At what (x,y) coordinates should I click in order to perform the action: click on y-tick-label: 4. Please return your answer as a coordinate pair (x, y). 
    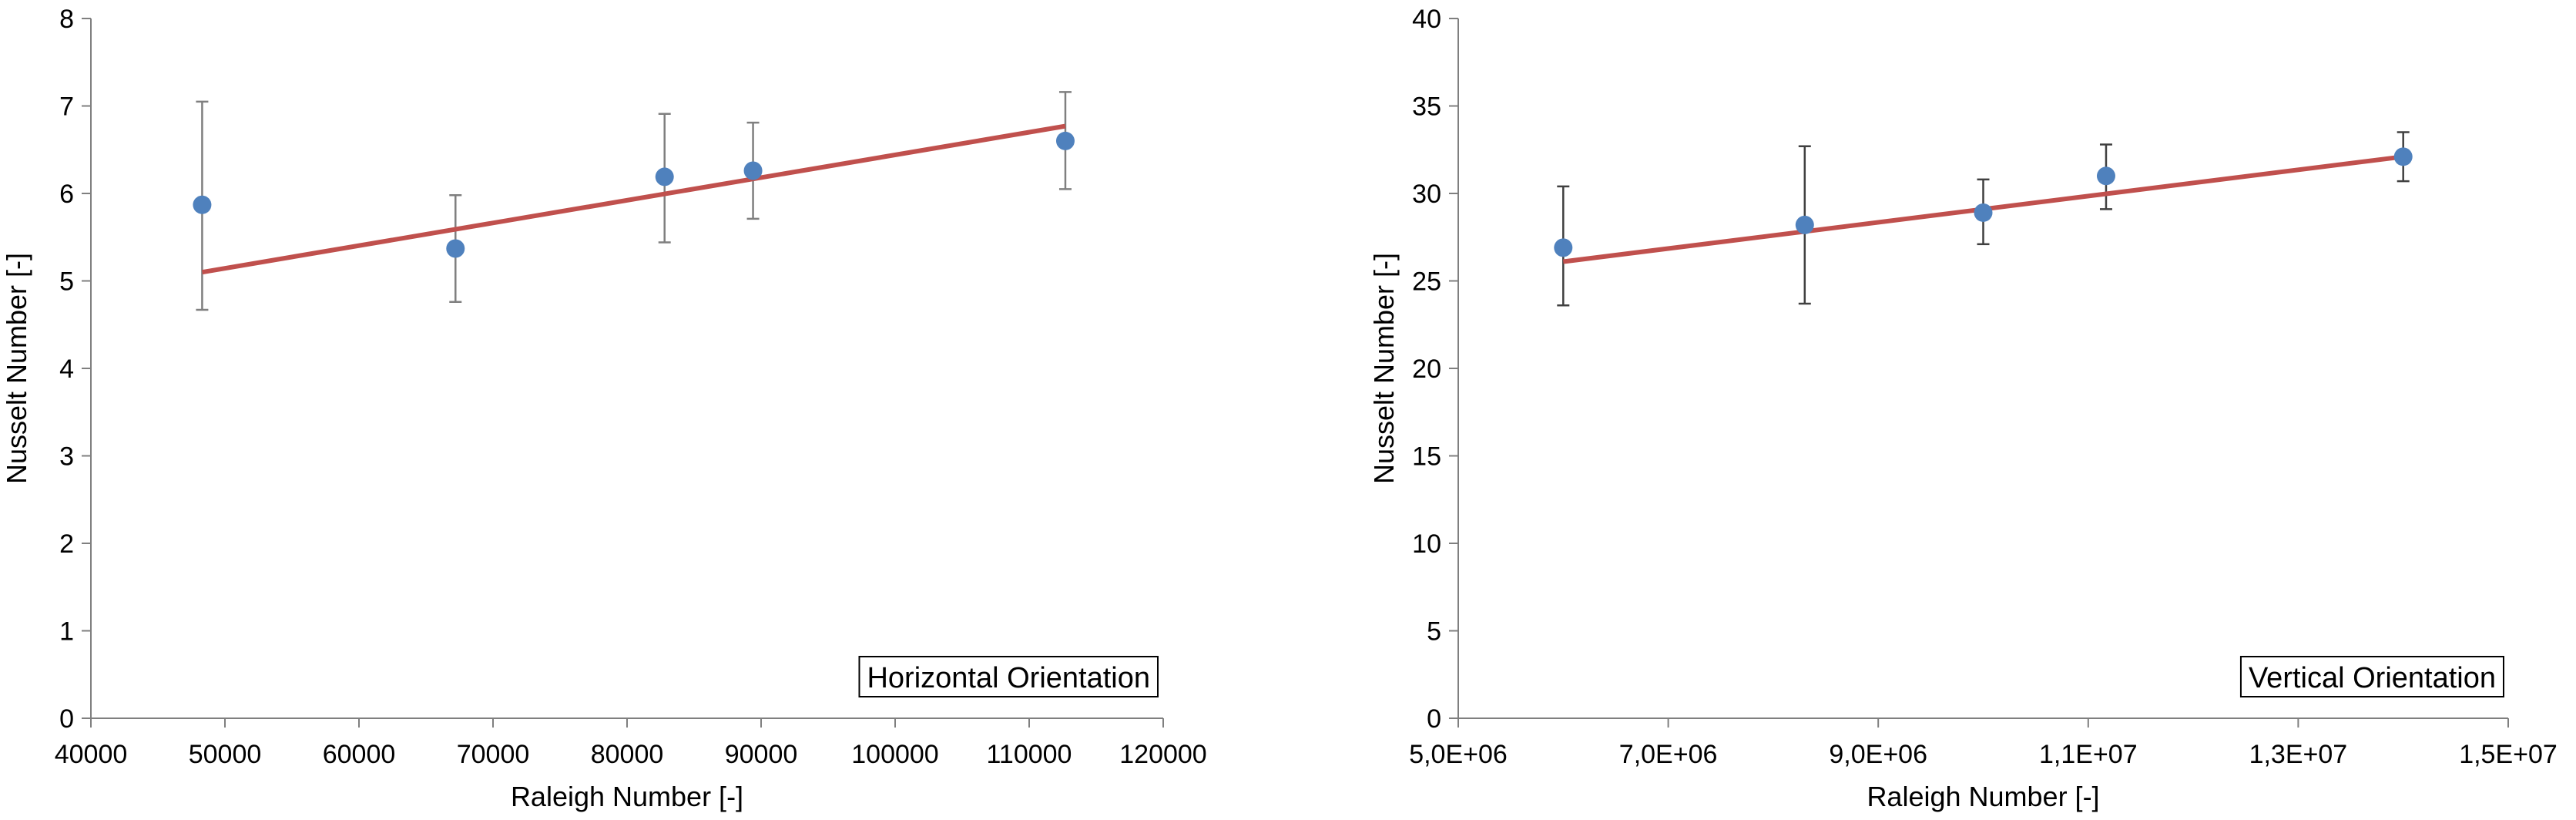
    Looking at the image, I should click on (66, 369).